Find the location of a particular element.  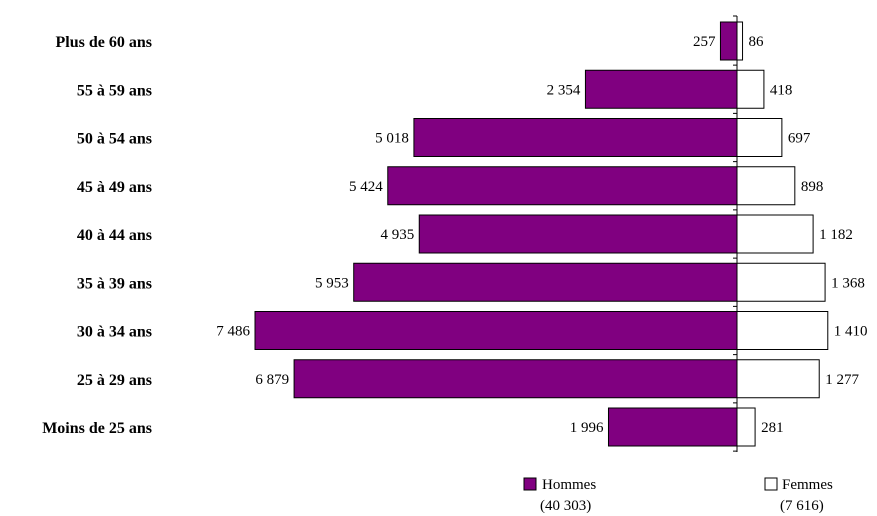

category-label: 35 à 39 ans is located at coordinates (114, 283).